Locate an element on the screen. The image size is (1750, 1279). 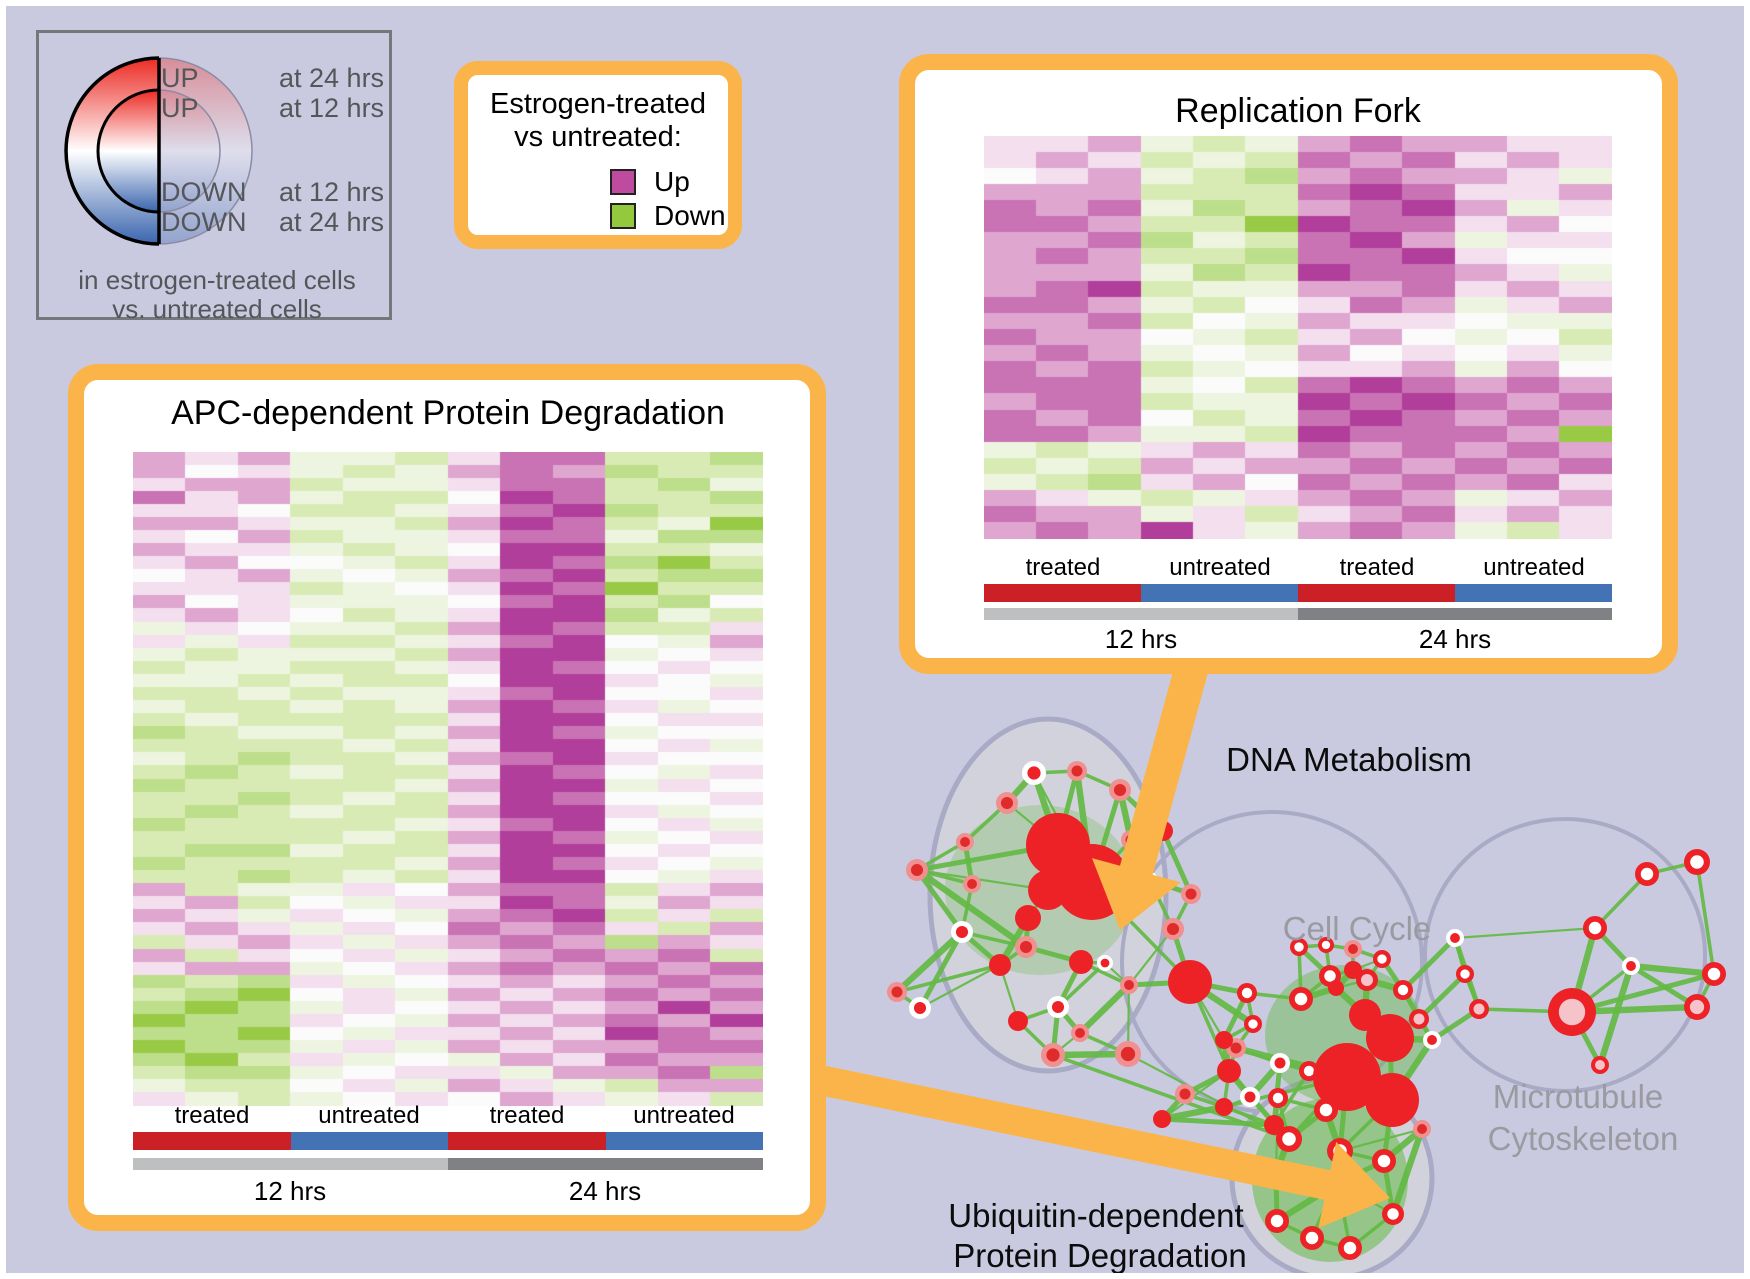
legend-caption-line2: vs. untreated cells is located at coordinates (217, 309).